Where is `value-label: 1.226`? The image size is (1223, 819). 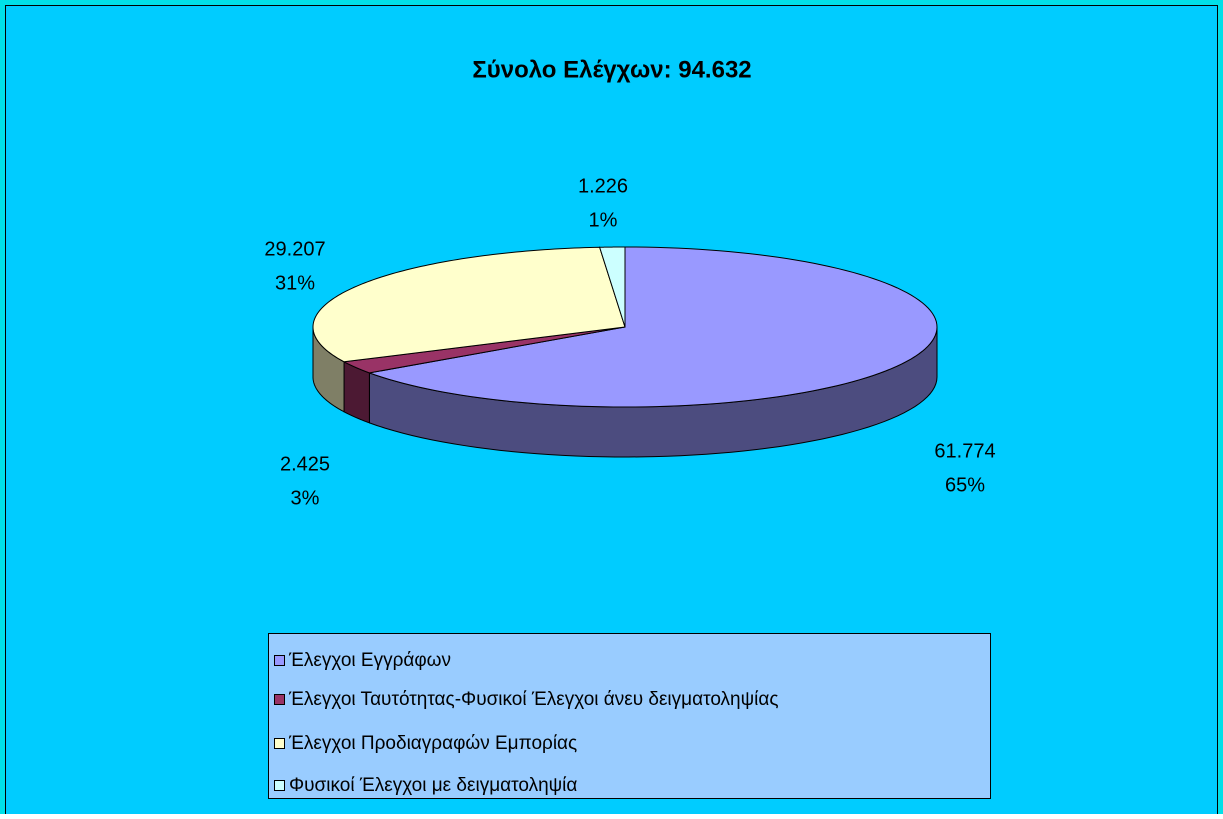 value-label: 1.226 is located at coordinates (603, 186).